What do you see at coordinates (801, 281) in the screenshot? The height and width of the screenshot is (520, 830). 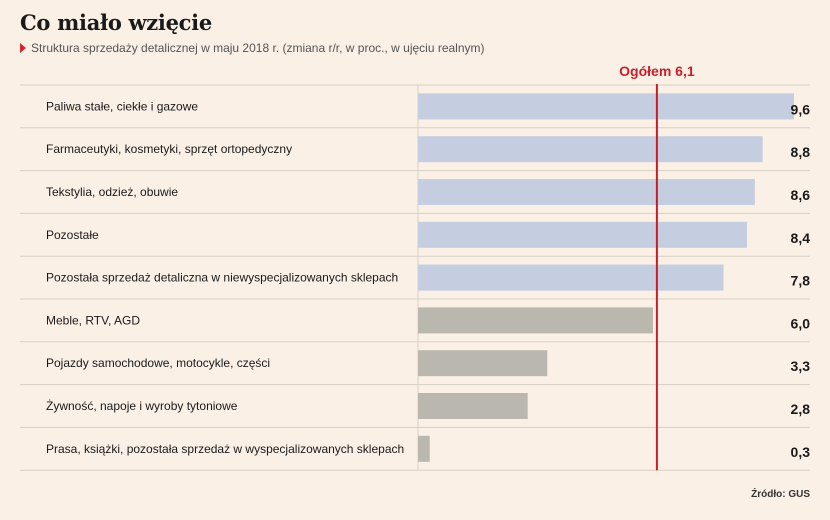 I see `value-label: 7,8` at bounding box center [801, 281].